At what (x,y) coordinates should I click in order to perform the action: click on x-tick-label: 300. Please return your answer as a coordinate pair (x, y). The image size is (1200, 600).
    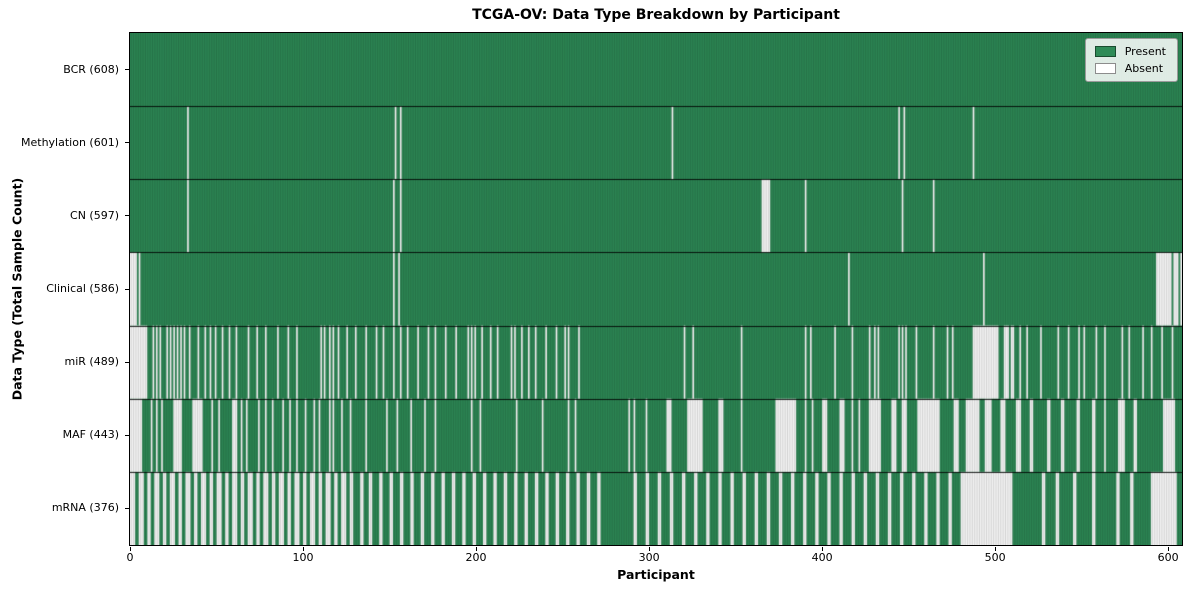
    Looking at the image, I should click on (649, 557).